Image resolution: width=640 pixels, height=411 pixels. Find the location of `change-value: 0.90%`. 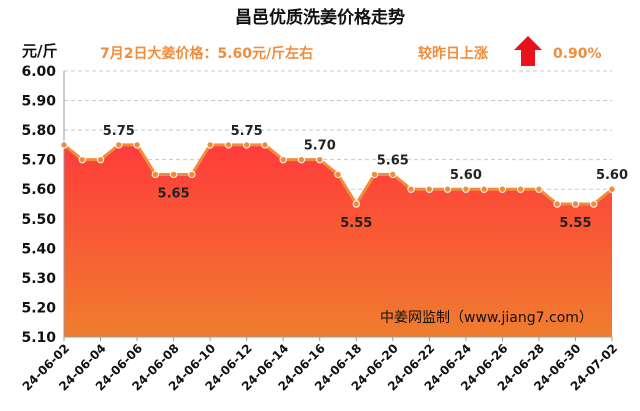

change-value: 0.90% is located at coordinates (577, 54).